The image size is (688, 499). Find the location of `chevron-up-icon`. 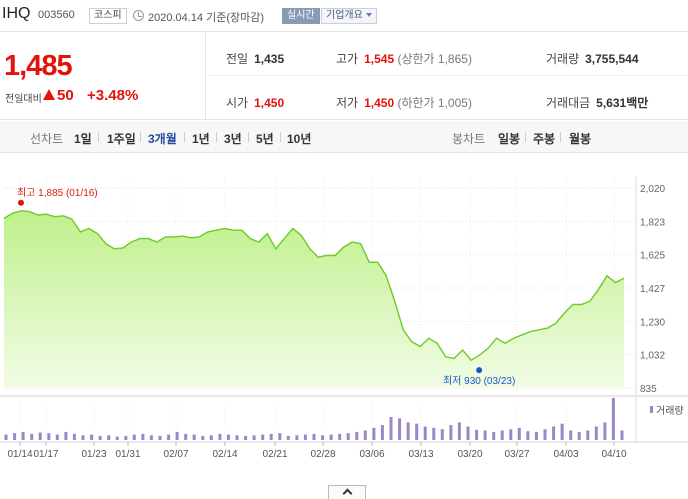

chevron-up-icon is located at coordinates (347, 493).